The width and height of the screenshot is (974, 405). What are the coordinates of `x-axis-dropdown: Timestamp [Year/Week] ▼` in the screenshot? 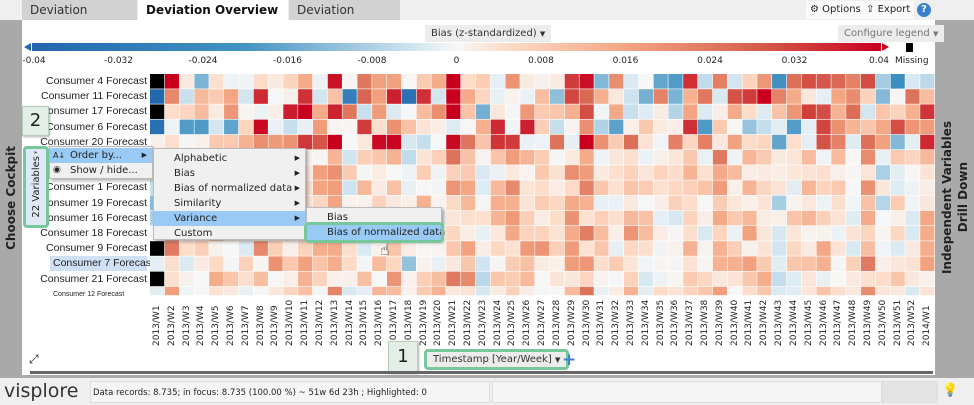 It's located at (497, 359).